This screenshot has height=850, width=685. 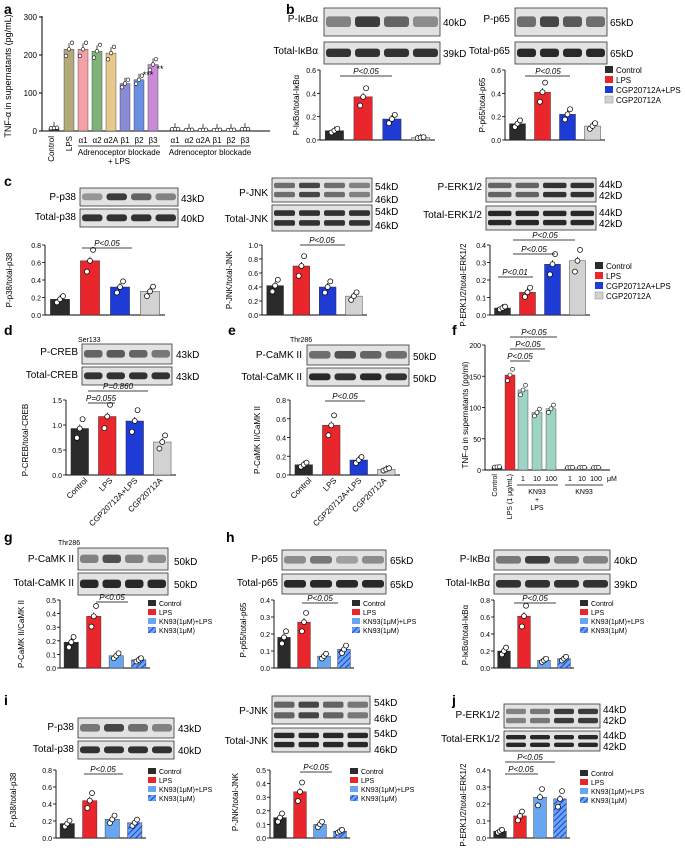 What do you see at coordinates (539, 409) in the screenshot?
I see `bar-chart-f: 0 50 100 150 200` at bounding box center [539, 409].